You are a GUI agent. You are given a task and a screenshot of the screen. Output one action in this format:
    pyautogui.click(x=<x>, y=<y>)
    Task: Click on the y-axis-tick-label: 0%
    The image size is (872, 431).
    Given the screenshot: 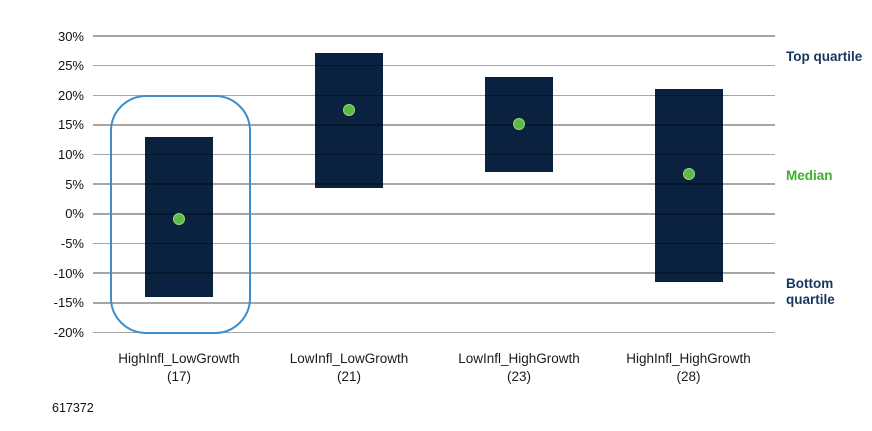 What is the action you would take?
    pyautogui.click(x=74, y=214)
    